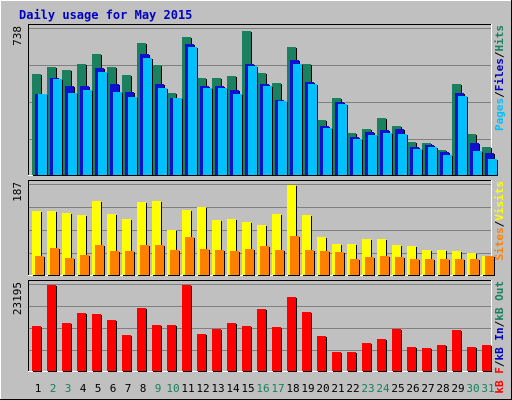 Image resolution: width=512 pixels, height=400 pixels. What do you see at coordinates (98, 388) in the screenshot?
I see `x-tick-label: 5` at bounding box center [98, 388].